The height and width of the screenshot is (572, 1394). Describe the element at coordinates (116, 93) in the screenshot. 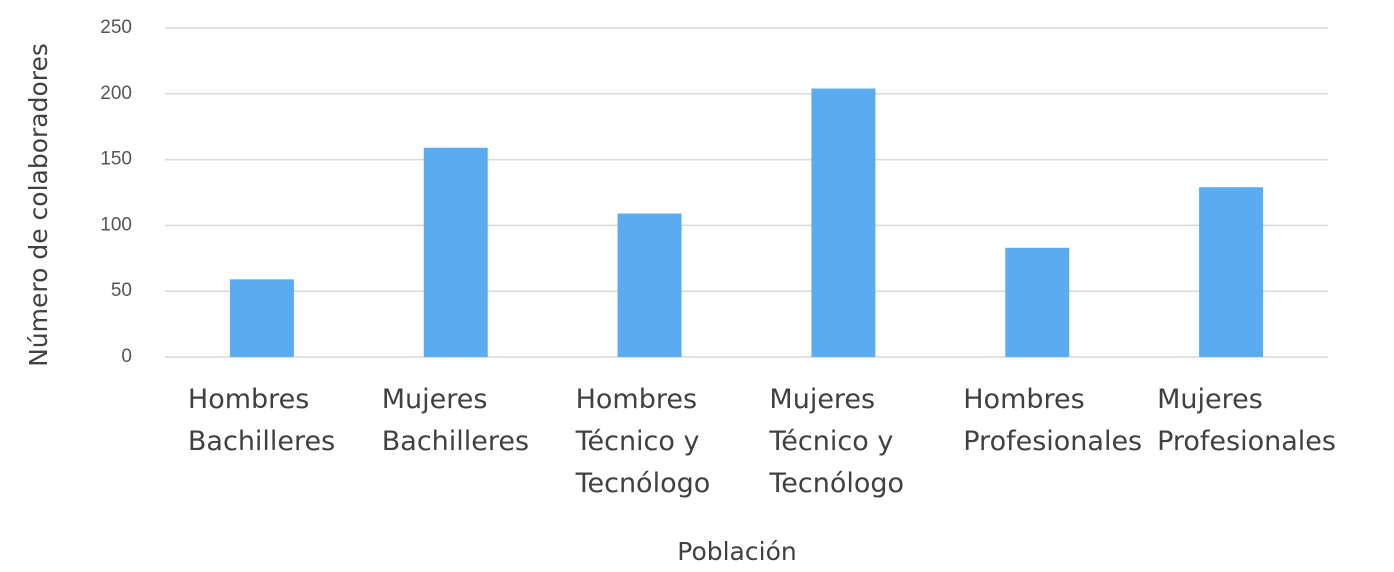

I see `y-tick-label: 200` at that location.